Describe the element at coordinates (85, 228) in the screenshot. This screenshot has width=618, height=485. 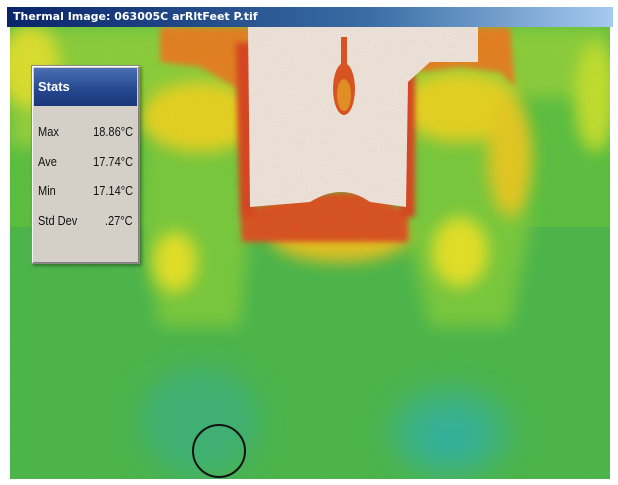
I see `stats-row-std-dev: Std Dev .27°C` at that location.